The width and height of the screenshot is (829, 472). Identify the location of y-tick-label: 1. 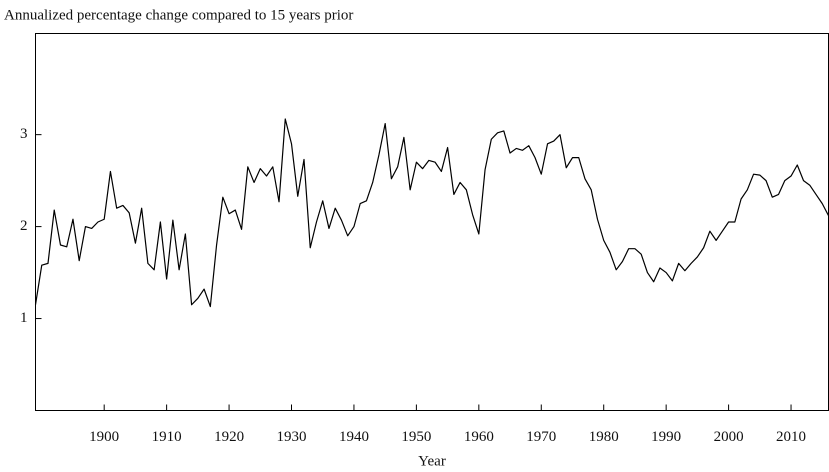
(24, 318).